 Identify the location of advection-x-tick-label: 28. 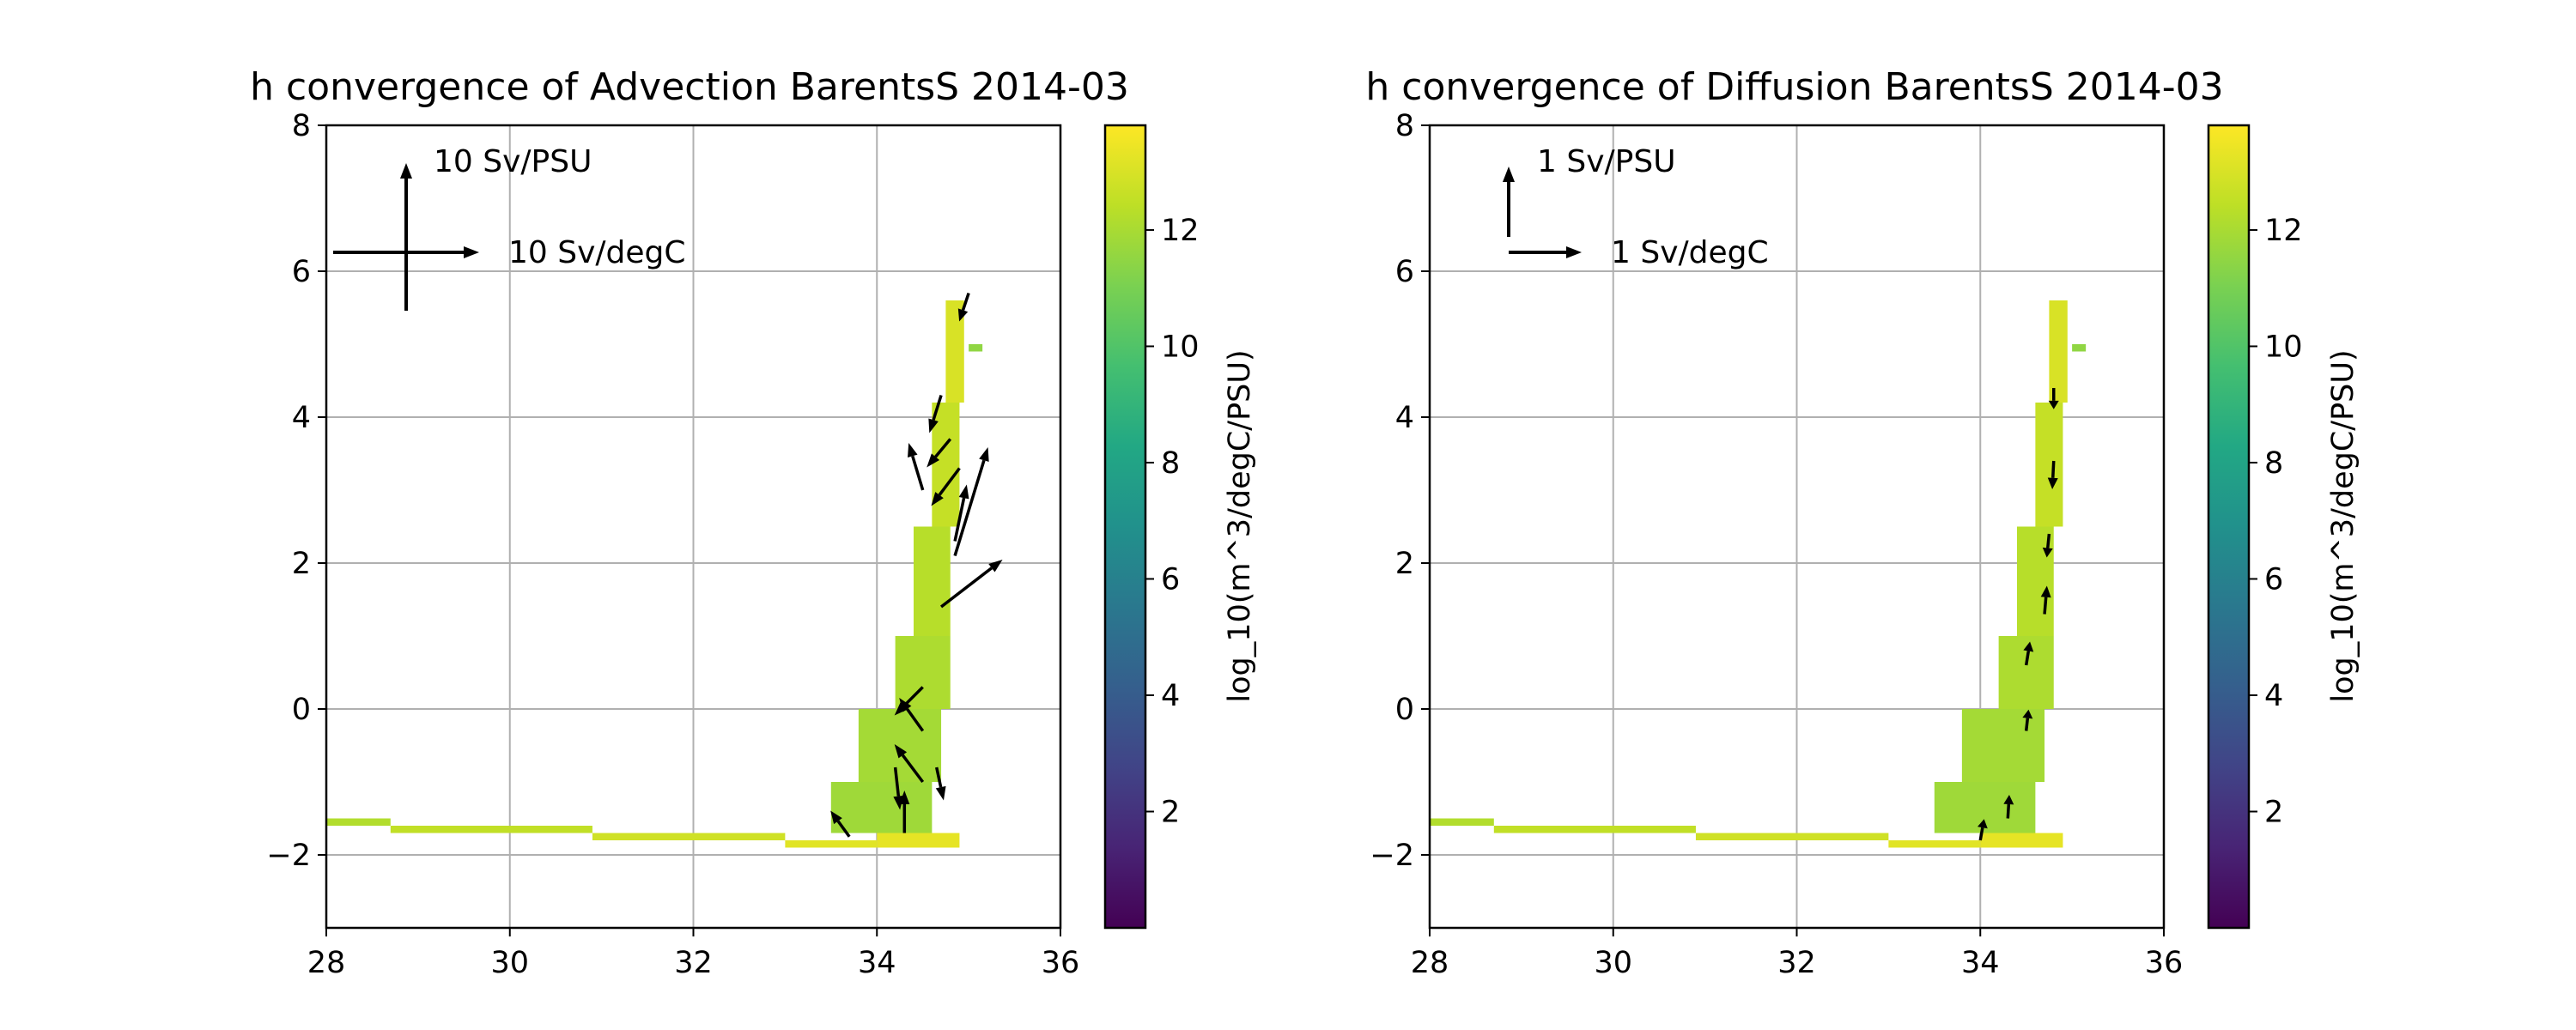
(326, 963).